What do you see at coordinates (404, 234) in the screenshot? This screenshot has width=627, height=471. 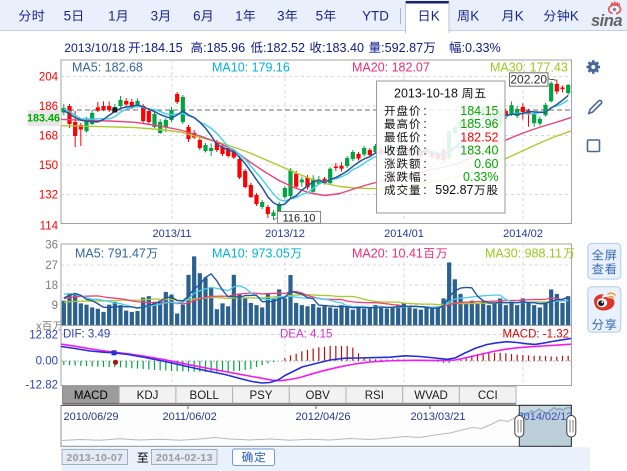 I see `svg-text: 2014/01` at bounding box center [404, 234].